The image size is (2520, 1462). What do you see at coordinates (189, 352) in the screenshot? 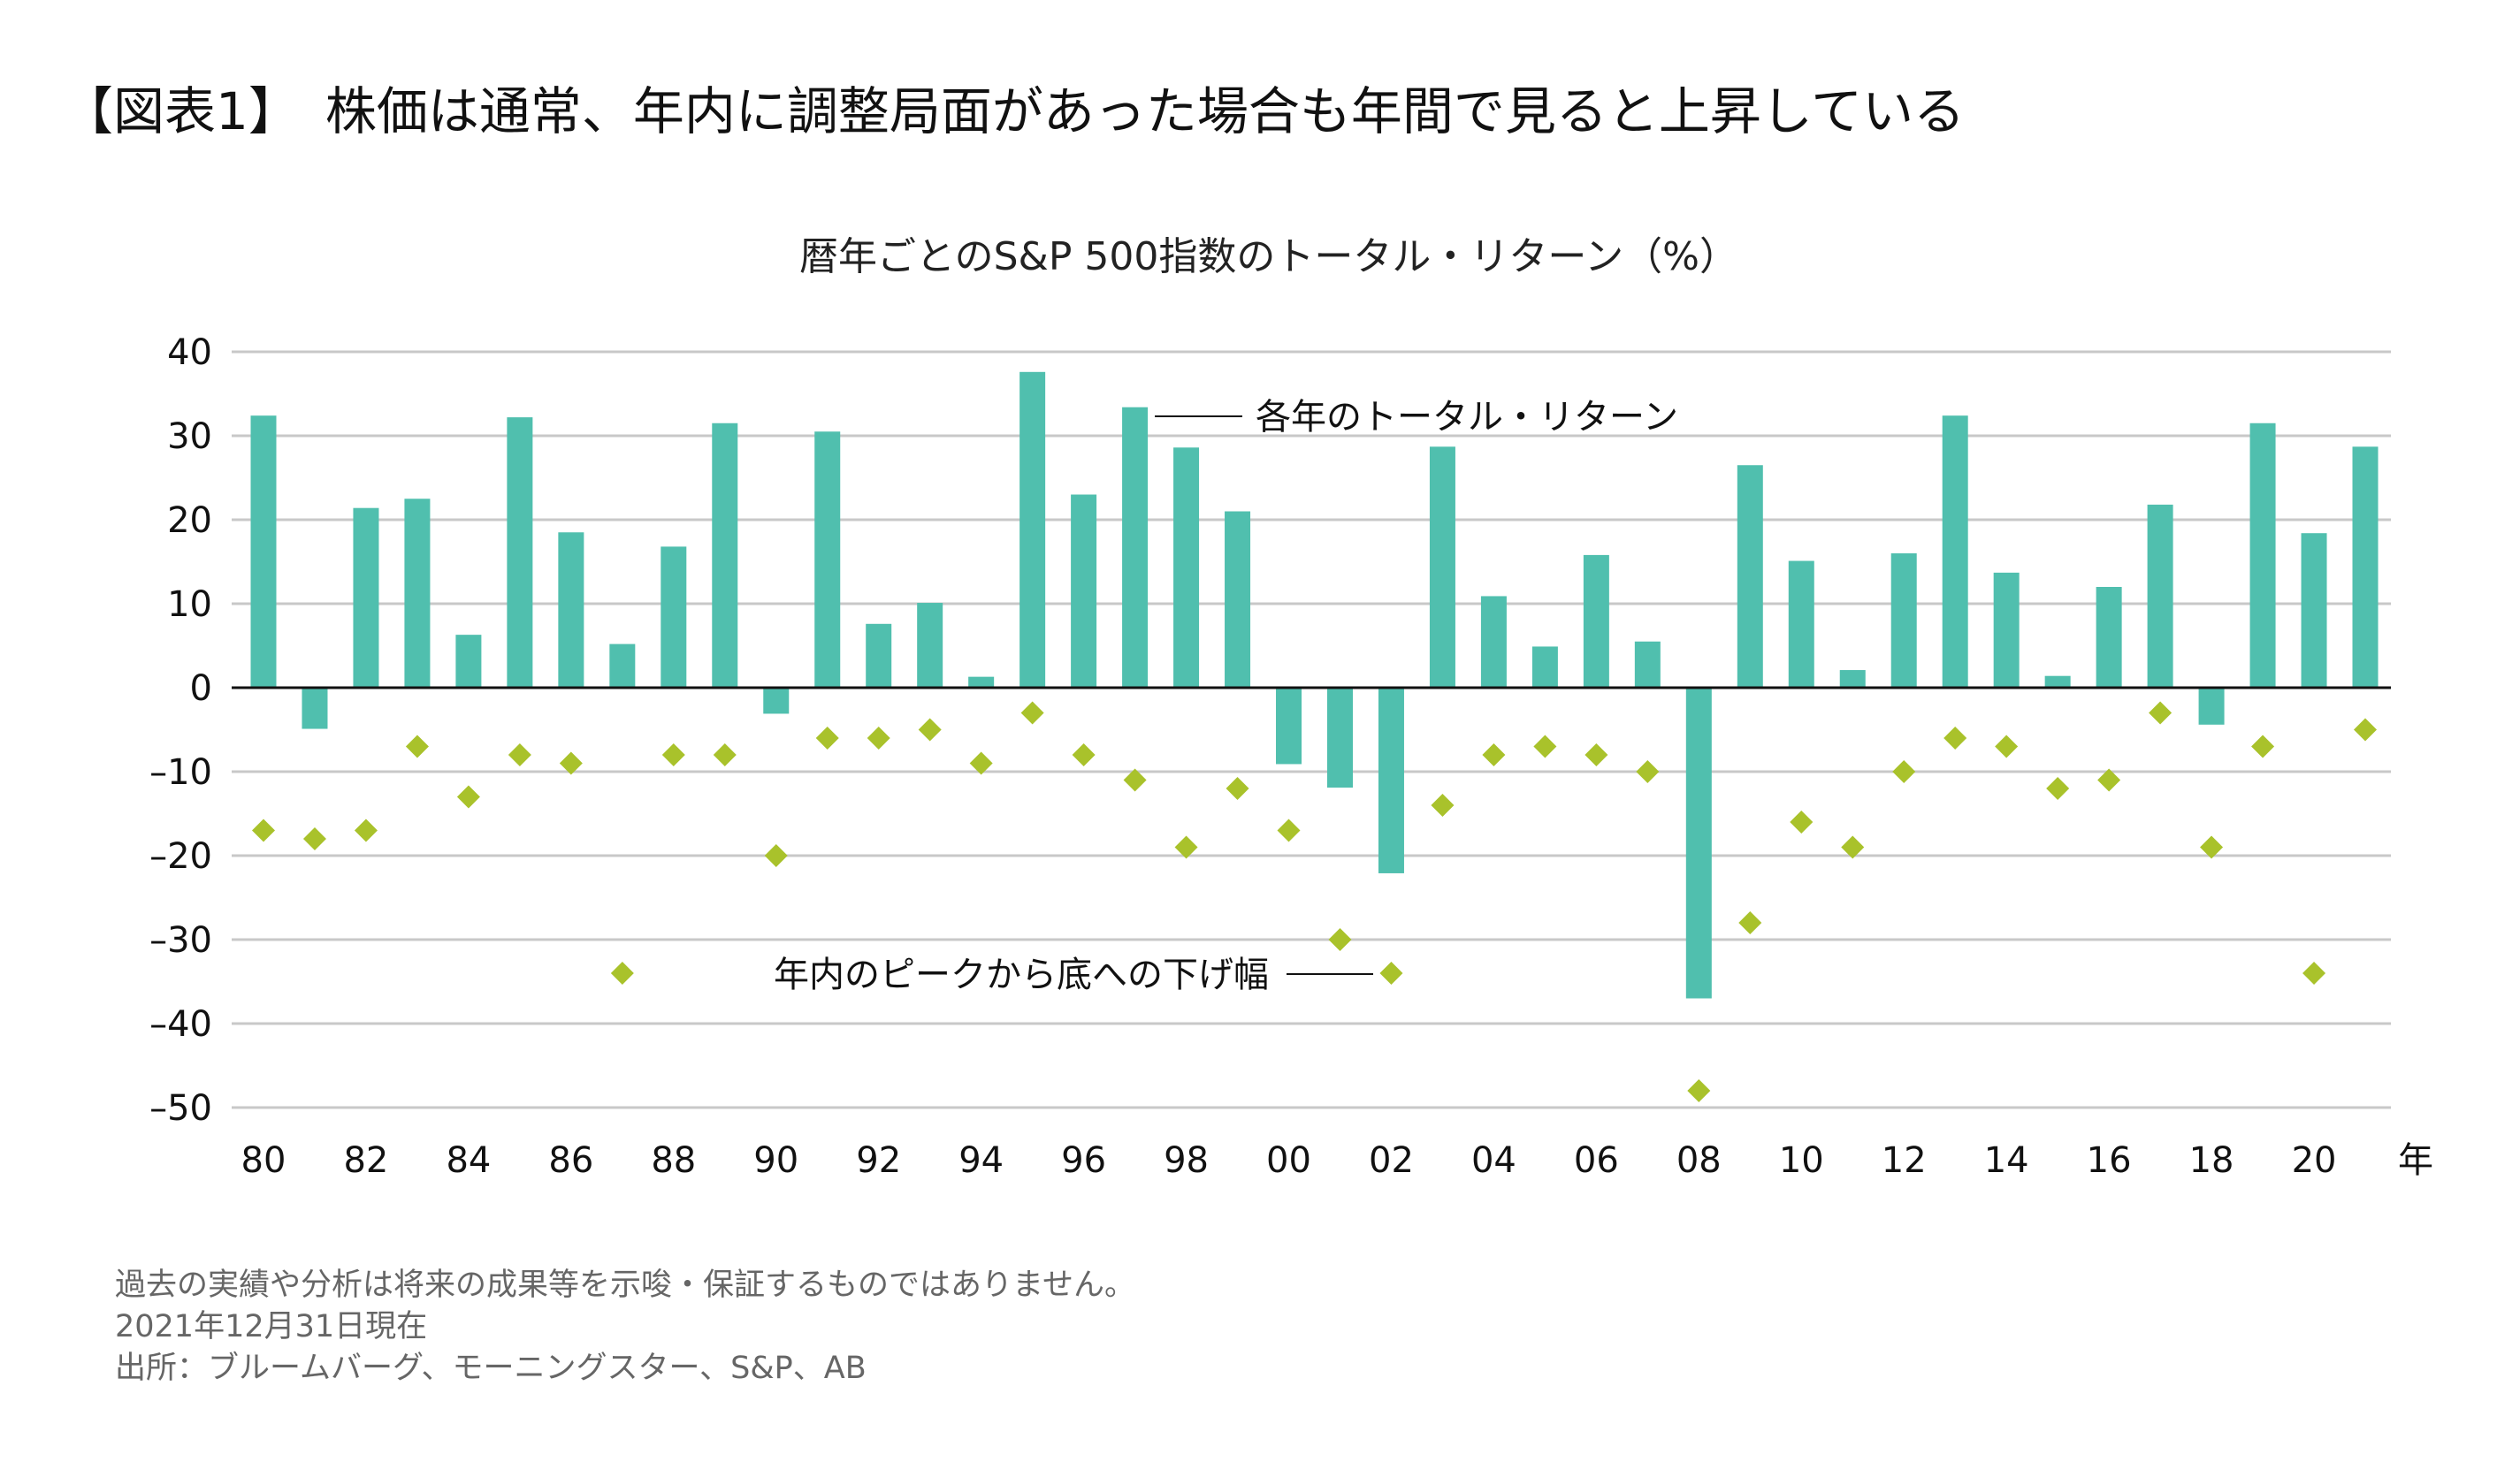
I see `y-tick-label: 40` at bounding box center [189, 352].